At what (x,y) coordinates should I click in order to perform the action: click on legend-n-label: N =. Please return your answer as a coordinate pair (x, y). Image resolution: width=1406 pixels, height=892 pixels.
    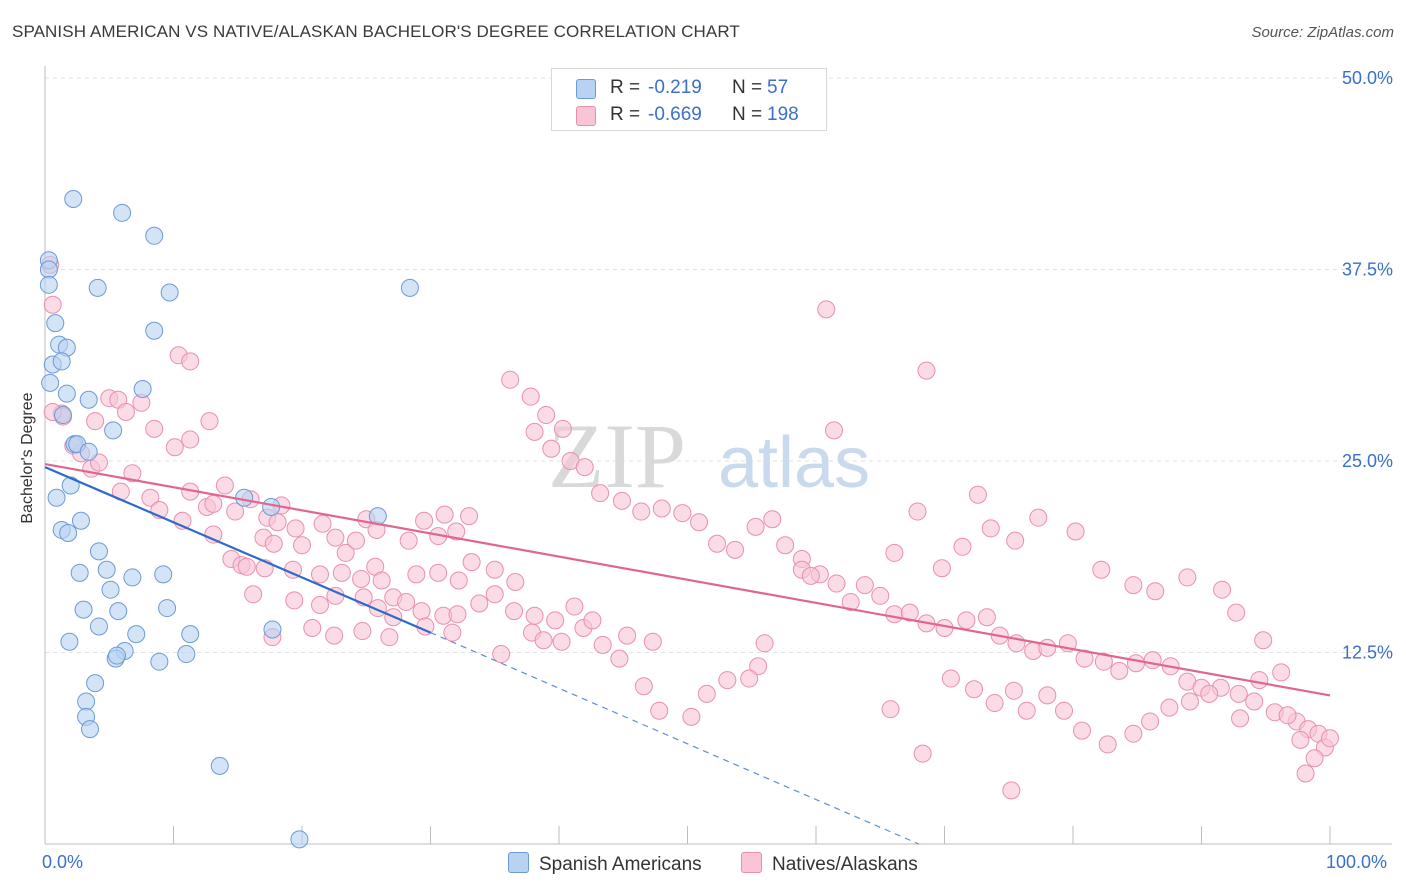
    Looking at the image, I should click on (747, 114).